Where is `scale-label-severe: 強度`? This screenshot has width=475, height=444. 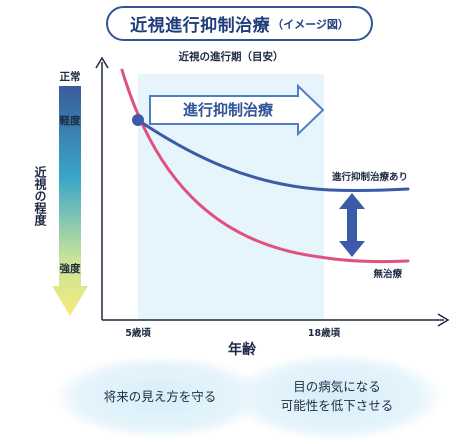 scale-label-severe: 強度 is located at coordinates (70, 268).